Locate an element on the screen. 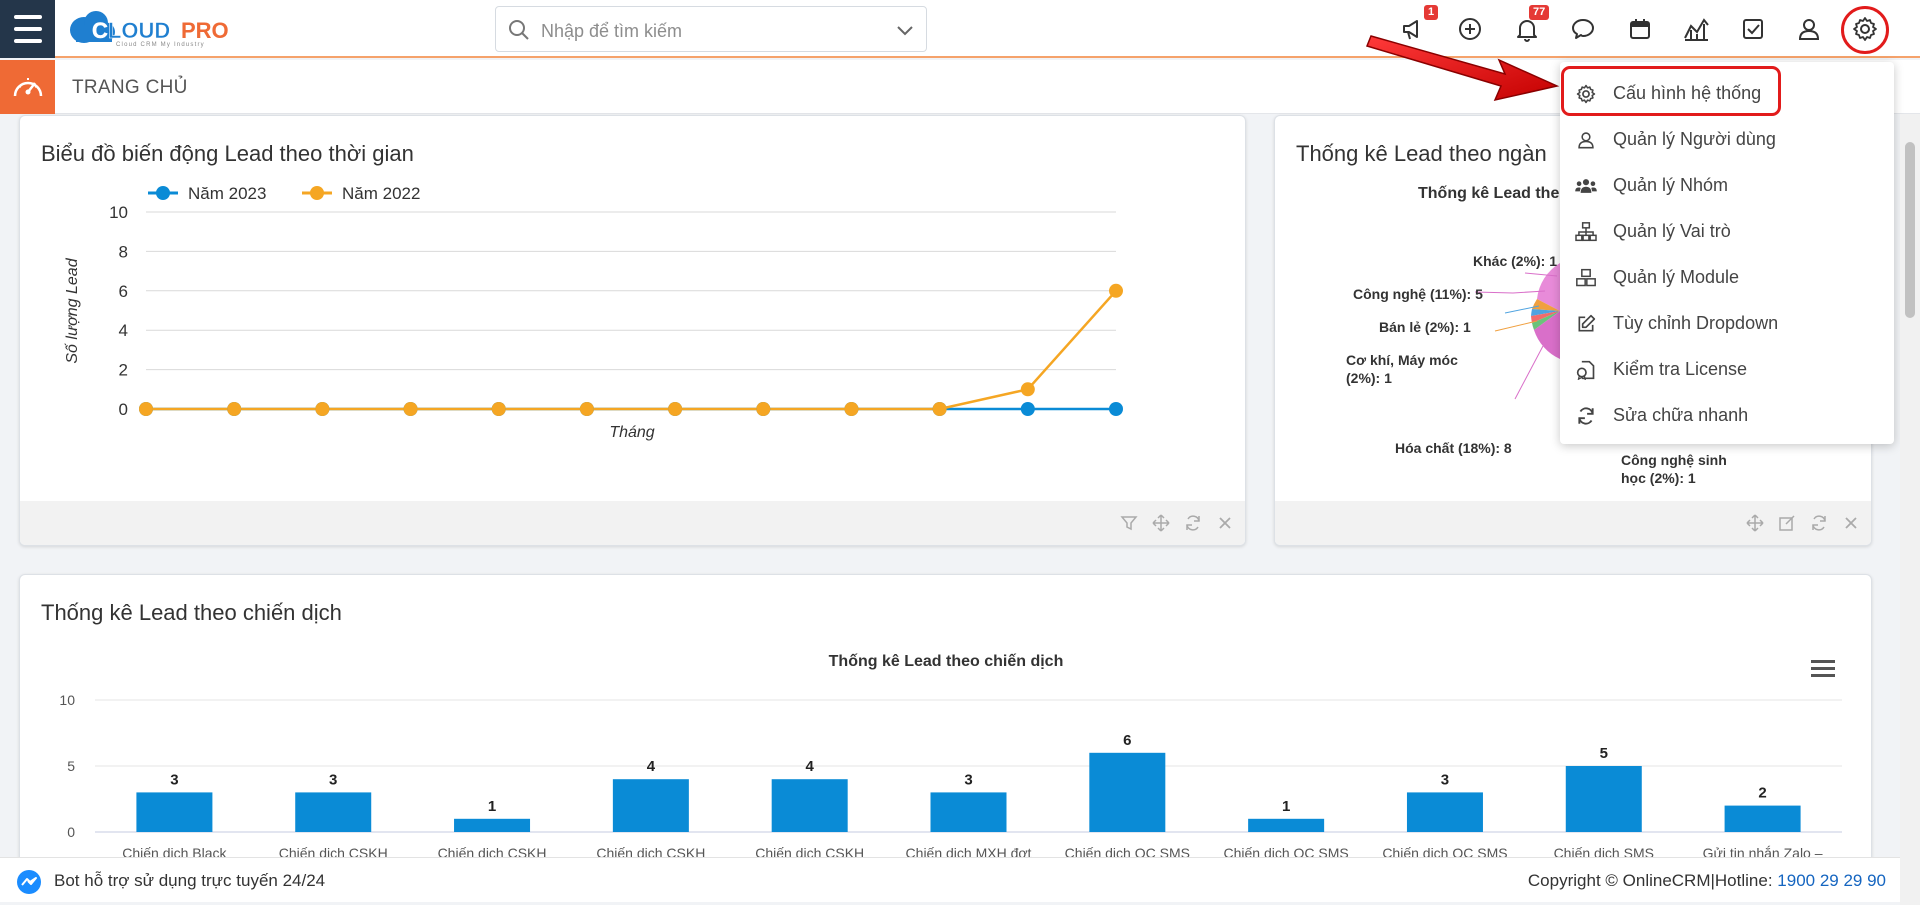 Image resolution: width=1920 pixels, height=905 pixels. edit-icon is located at coordinates (1787, 523).